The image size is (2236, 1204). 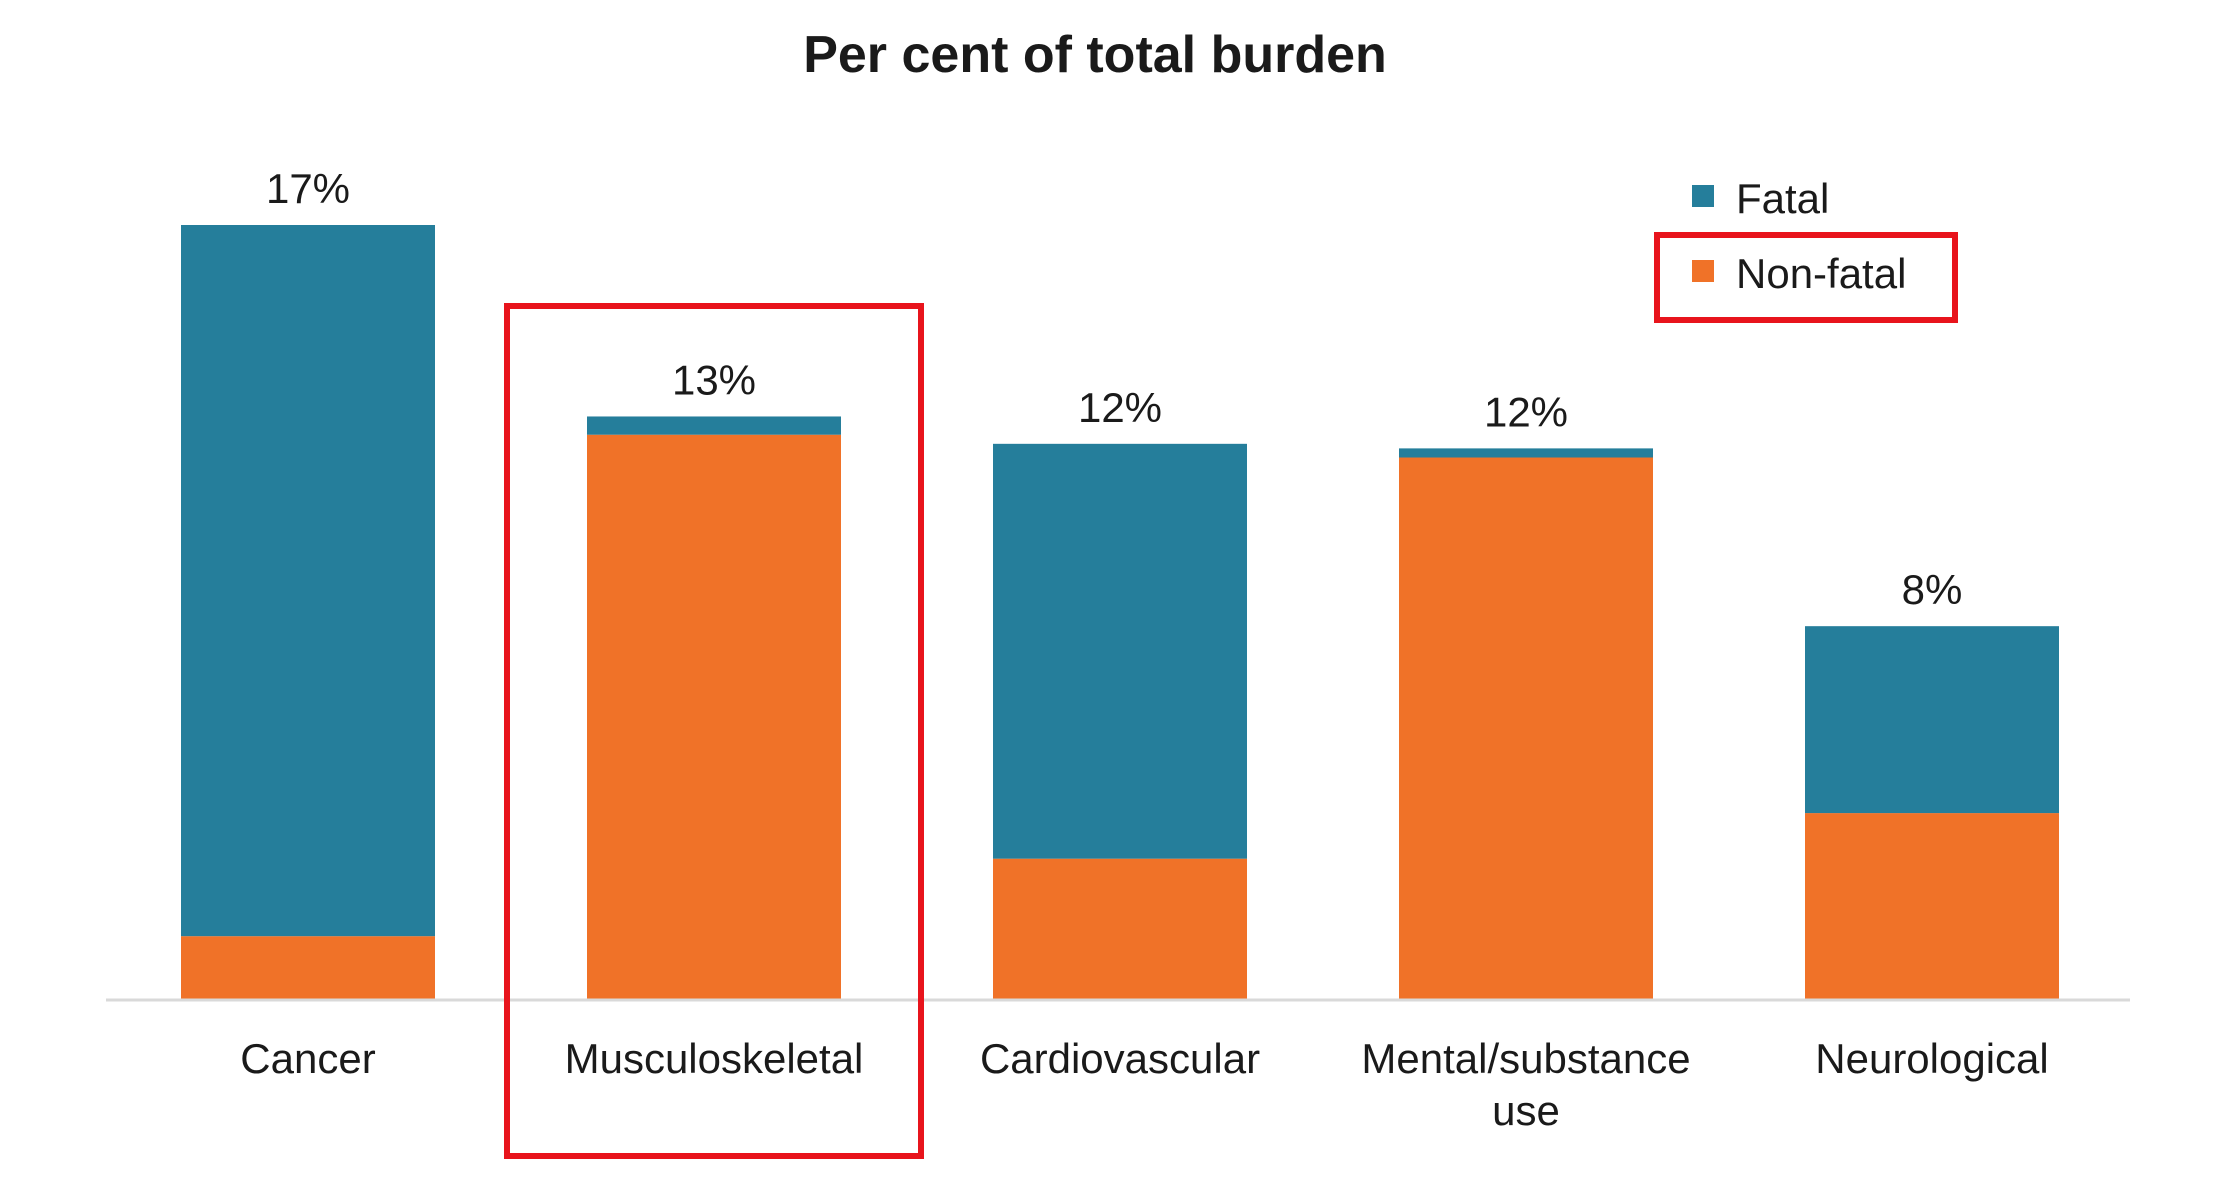 I want to click on bar-neurological-non-fatal, so click(x=1932, y=906).